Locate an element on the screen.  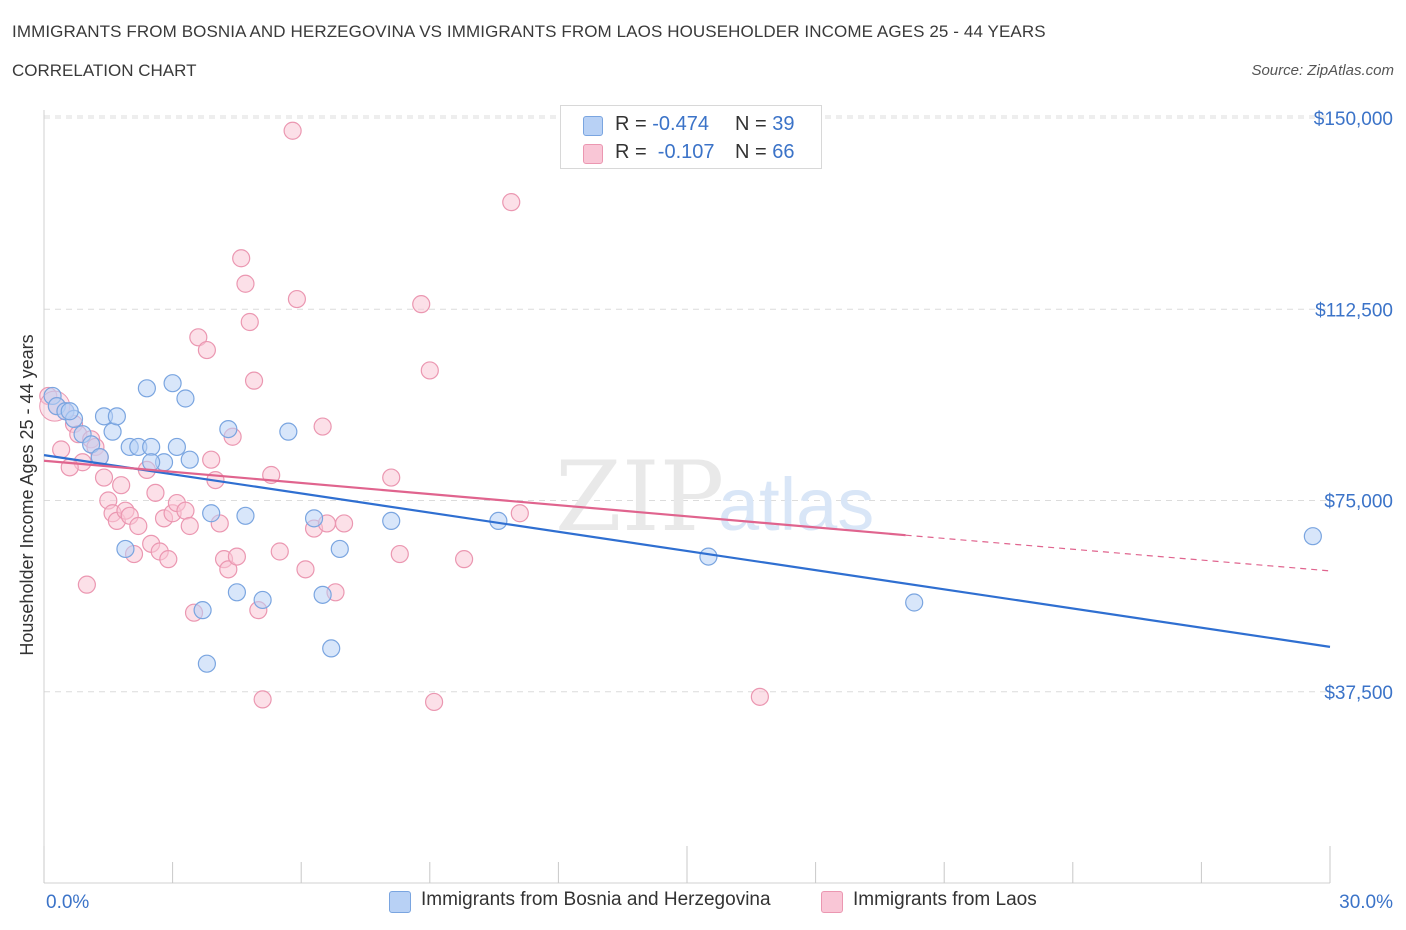
n-value: 66 is located at coordinates (783, 152).